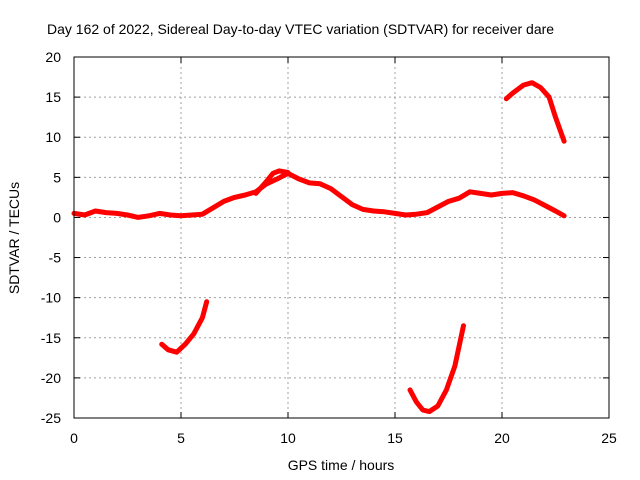 Image resolution: width=640 pixels, height=480 pixels. I want to click on y-axis-label: SDTVAR / TECUs, so click(14, 238).